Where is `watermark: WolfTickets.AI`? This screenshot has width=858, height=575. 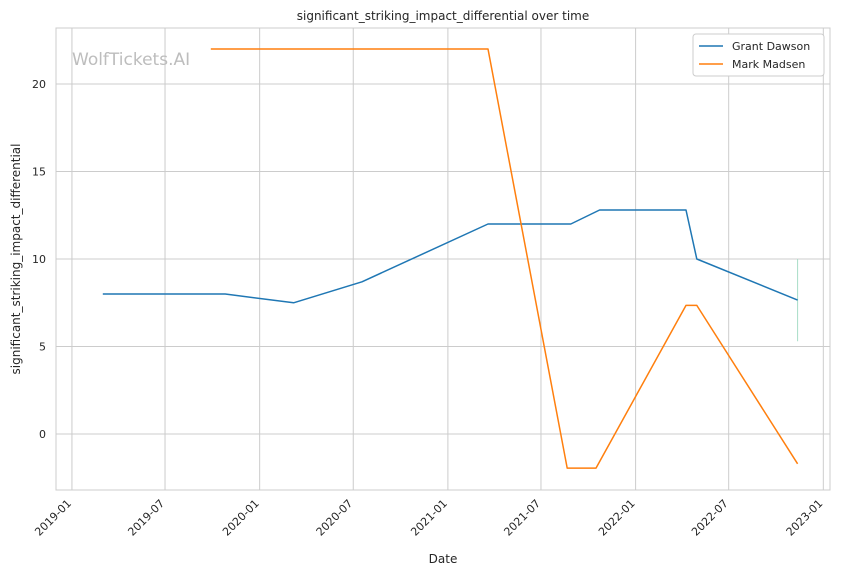
watermark: WolfTickets.AI is located at coordinates (131, 60).